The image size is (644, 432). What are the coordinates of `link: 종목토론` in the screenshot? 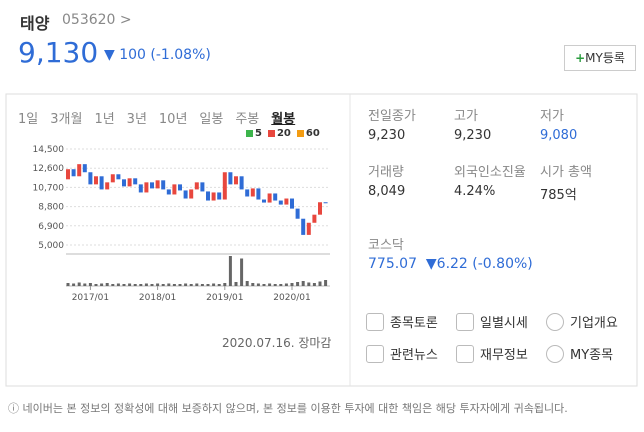 It's located at (402, 321).